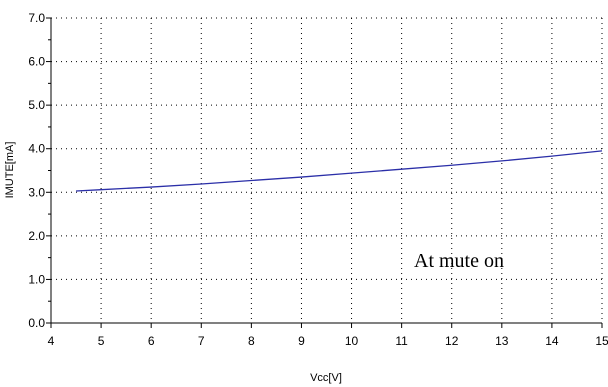  Describe the element at coordinates (601, 341) in the screenshot. I see `x-tick-label: 15` at that location.